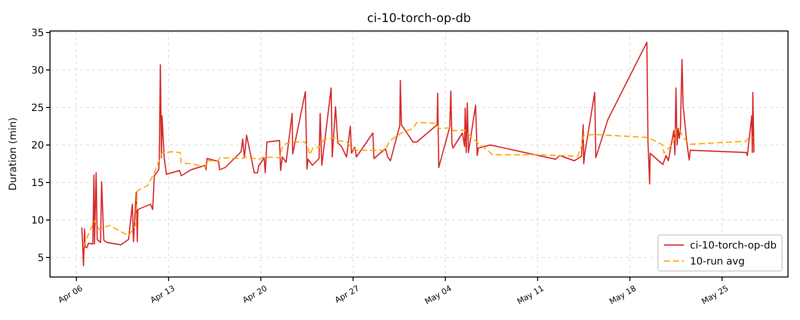 The height and width of the screenshot is (320, 800). What do you see at coordinates (37, 183) in the screenshot?
I see `y-tick-label: 15` at bounding box center [37, 183].